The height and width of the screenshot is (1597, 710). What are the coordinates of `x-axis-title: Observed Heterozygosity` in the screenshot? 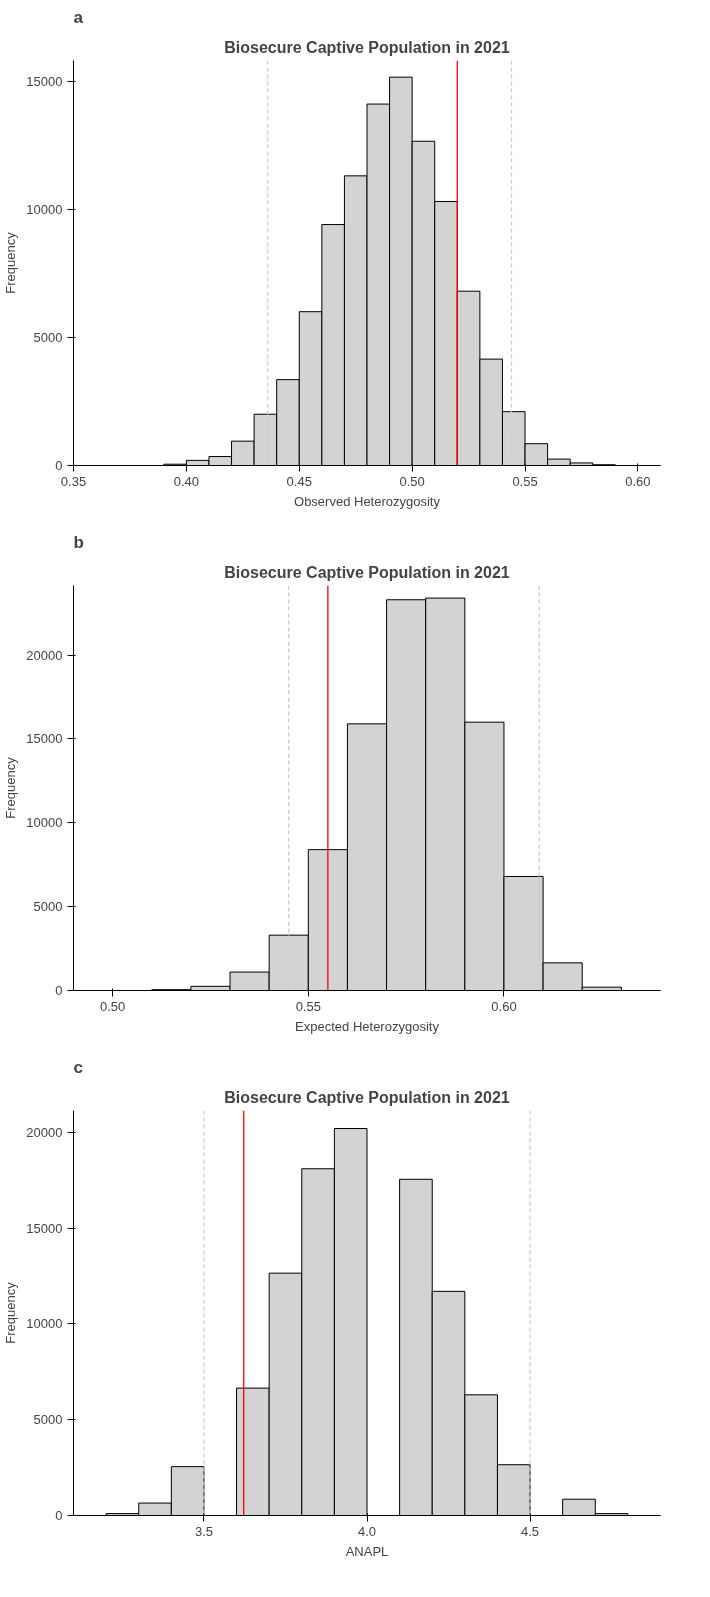 It's located at (367, 501).